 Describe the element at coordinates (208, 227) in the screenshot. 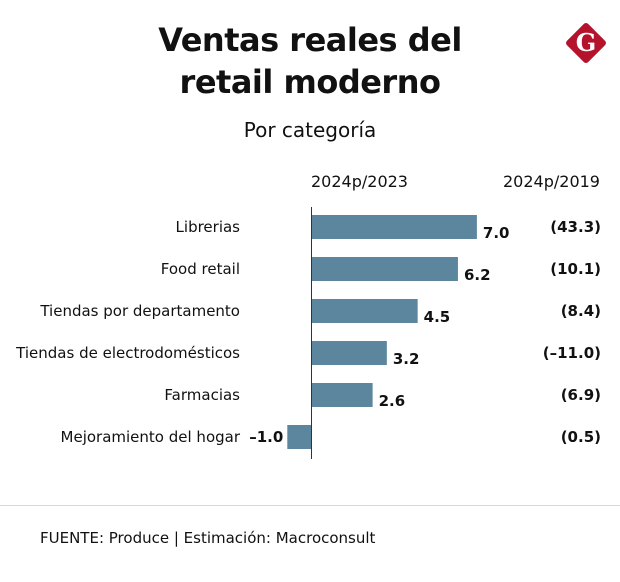

I see `category-label: Librerias` at that location.